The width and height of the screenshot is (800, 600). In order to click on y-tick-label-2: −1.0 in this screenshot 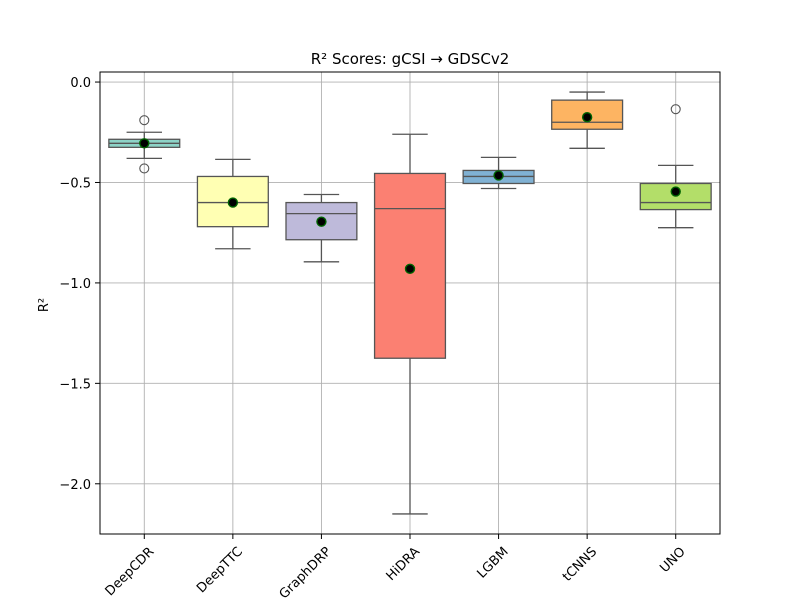, I will do `click(75, 284)`.